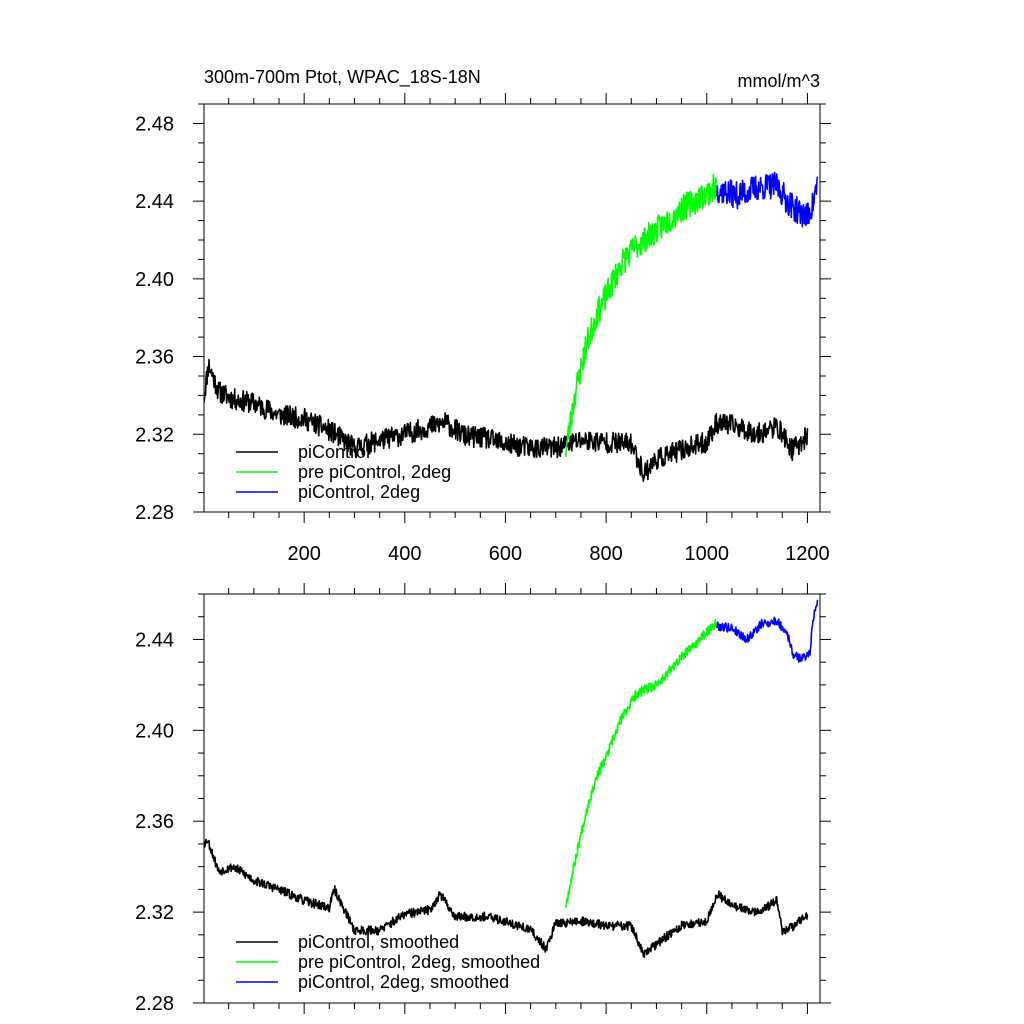  Describe the element at coordinates (506, 898) in the screenshot. I see `series-line-picontrol-smoothed` at that location.